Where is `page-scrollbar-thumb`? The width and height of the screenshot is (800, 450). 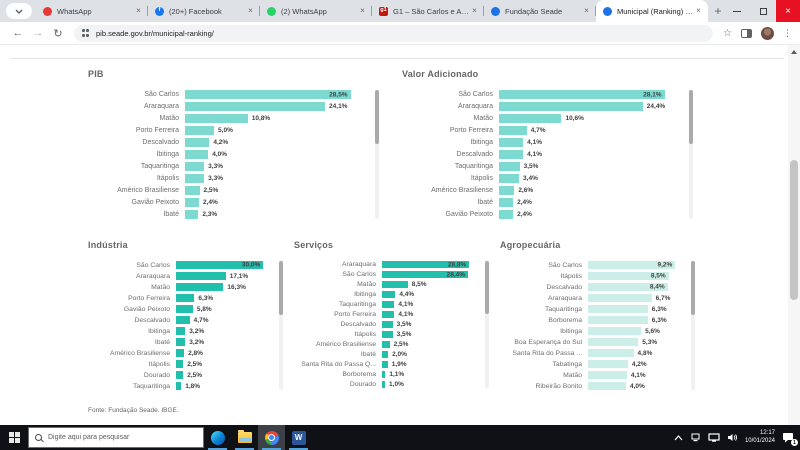
page-scrollbar-thumb is located at coordinates (794, 230).